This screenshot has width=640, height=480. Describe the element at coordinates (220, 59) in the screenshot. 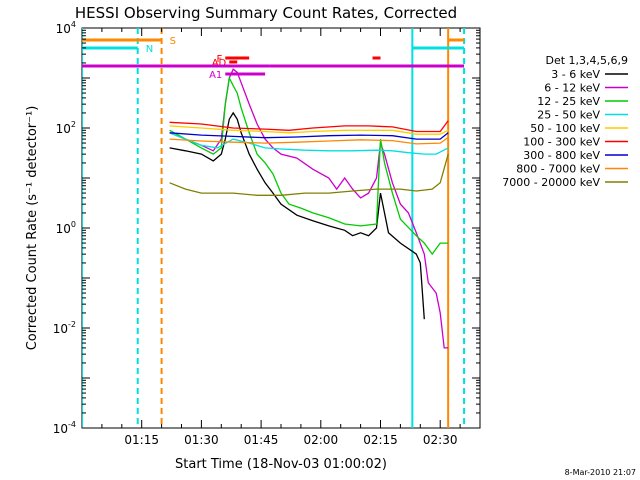

I see `flag-label: F` at that location.